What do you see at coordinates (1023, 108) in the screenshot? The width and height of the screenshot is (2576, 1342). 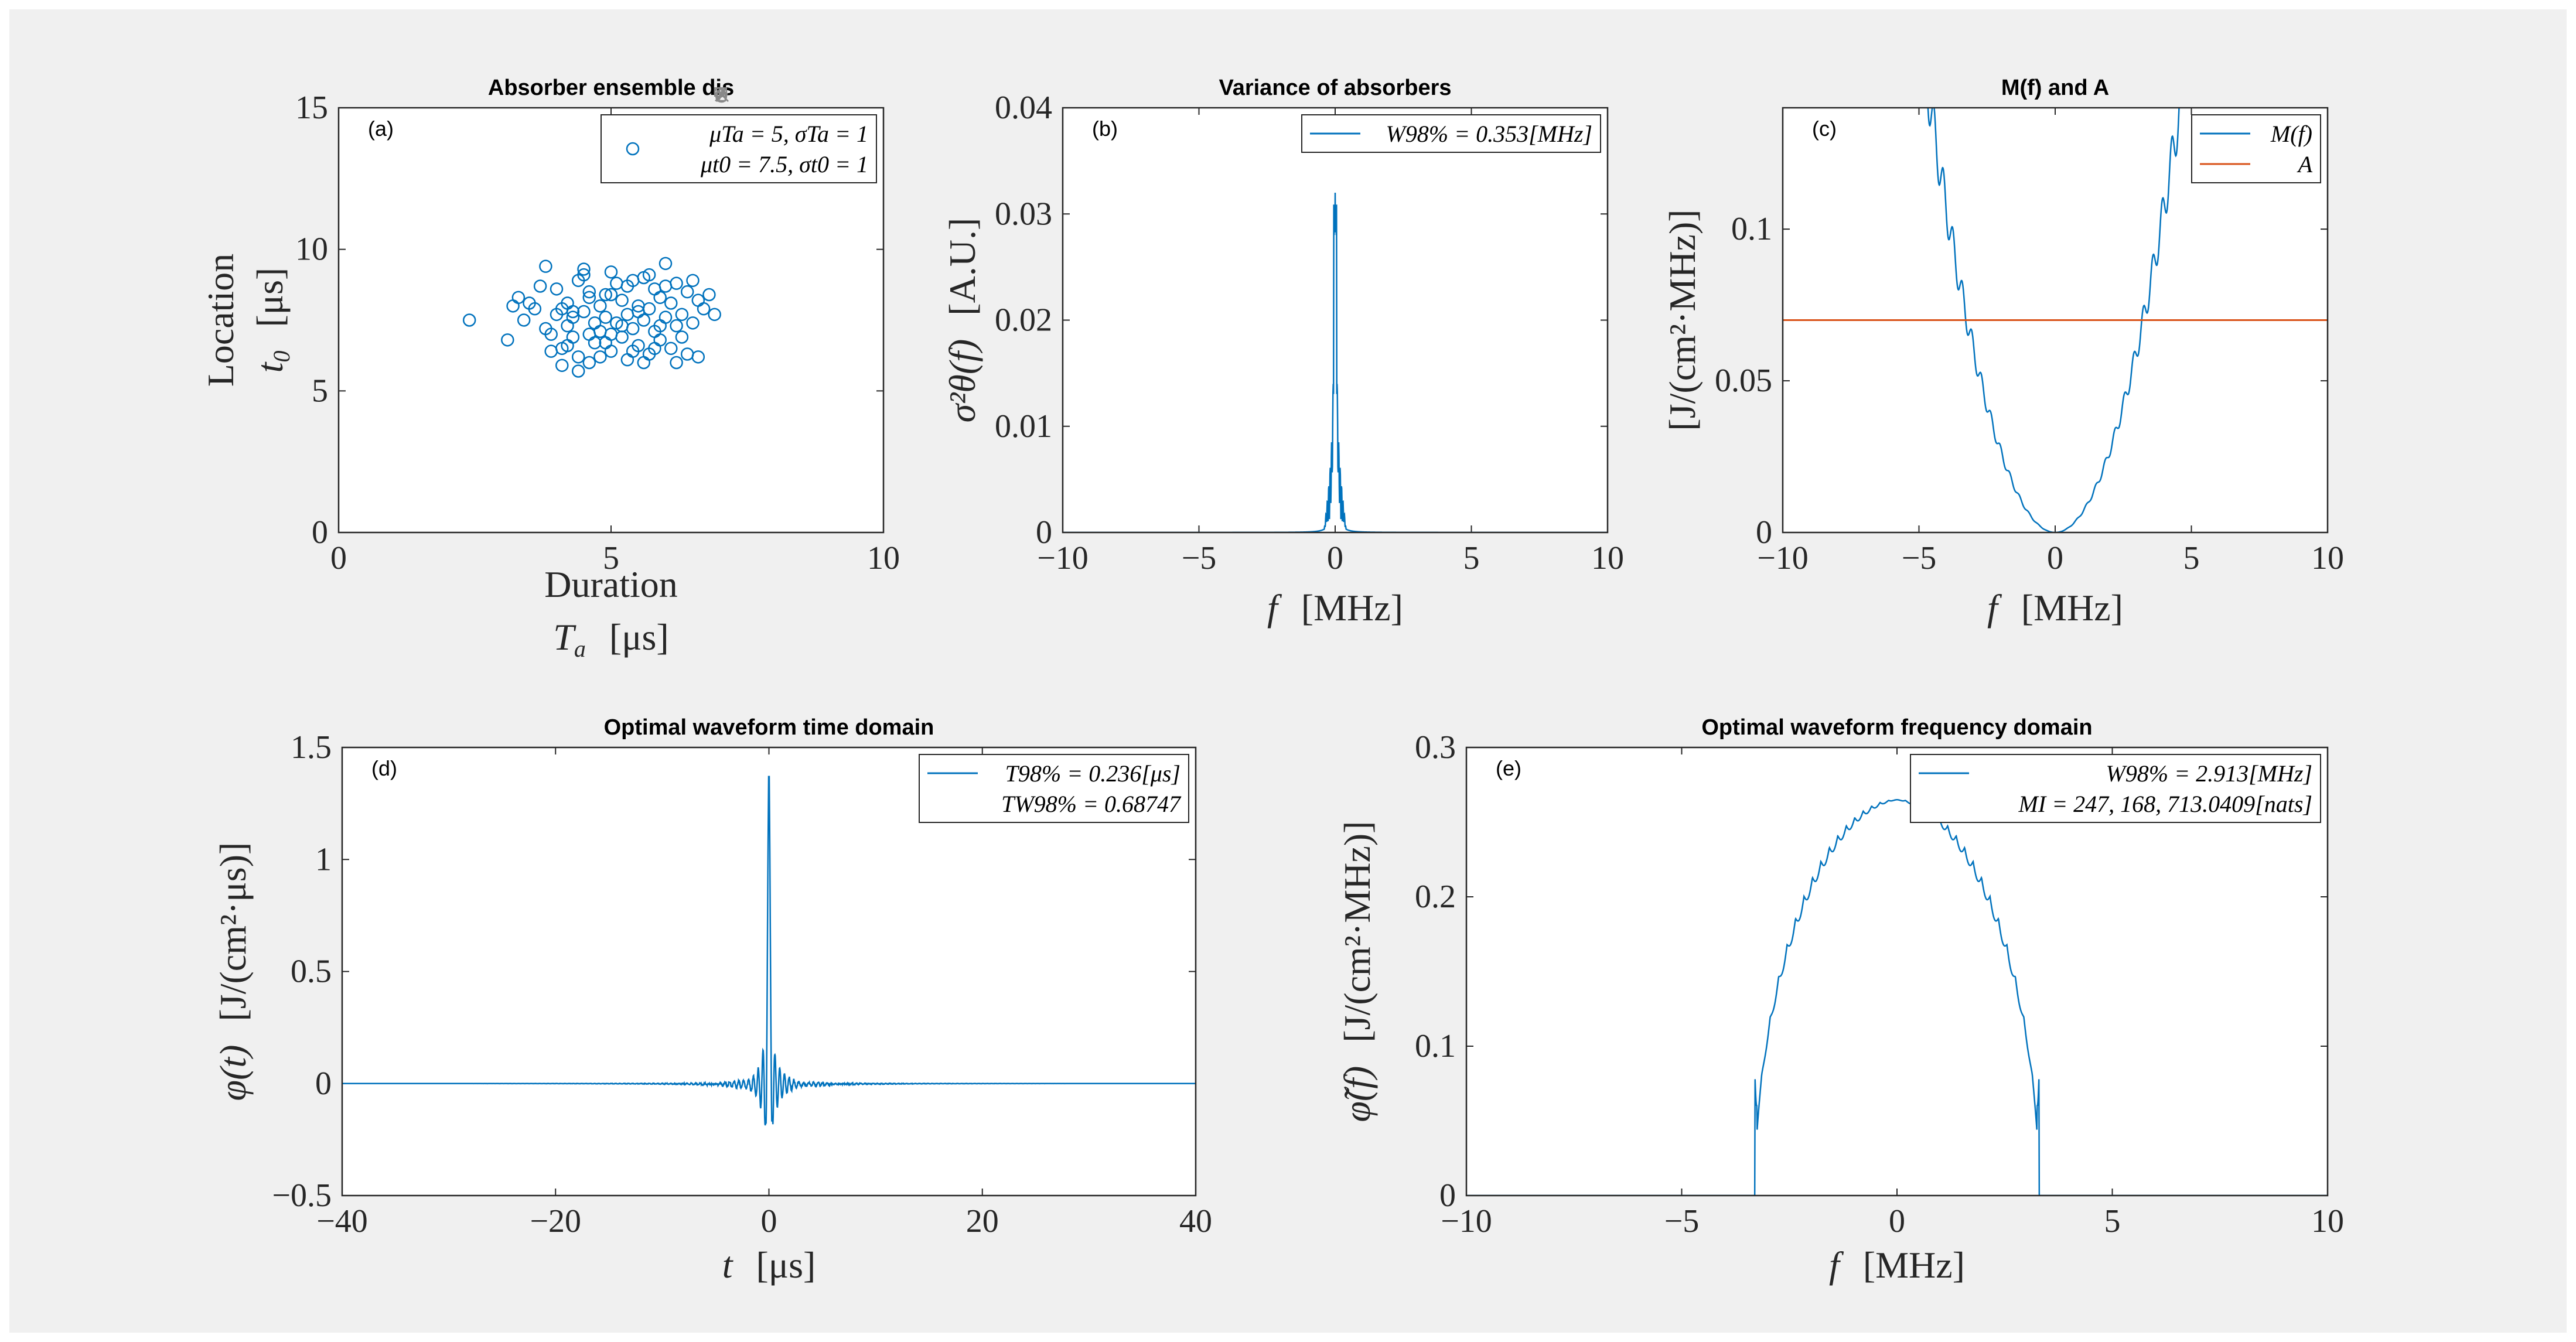 I see `y-tick-label: 0.04` at bounding box center [1023, 108].